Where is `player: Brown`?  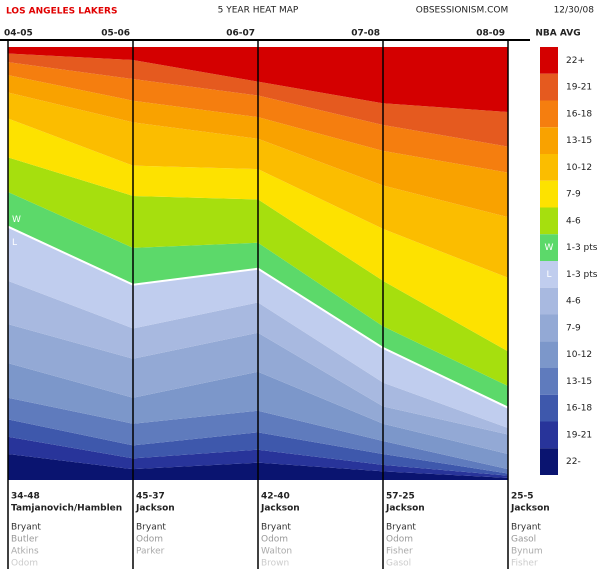 player: Brown is located at coordinates (275, 564).